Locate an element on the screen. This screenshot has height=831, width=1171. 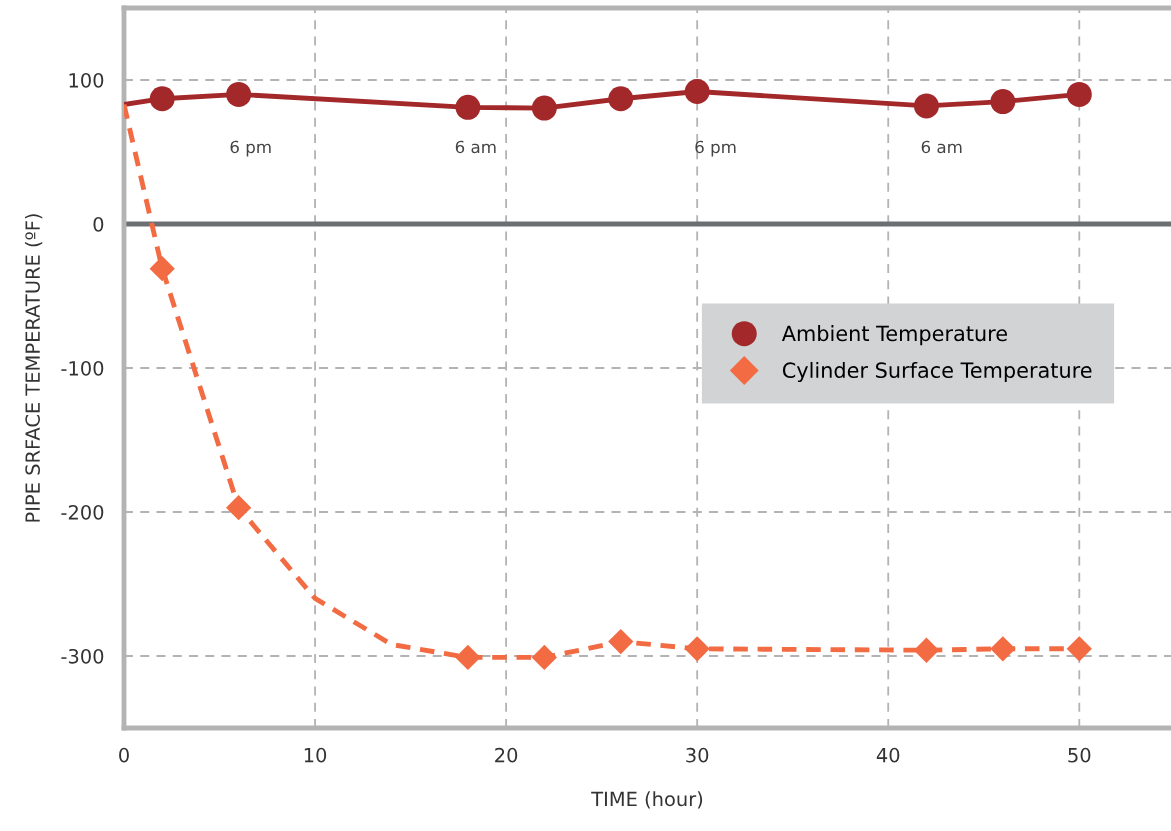
x-axis-title: TIME (hour) is located at coordinates (647, 800).